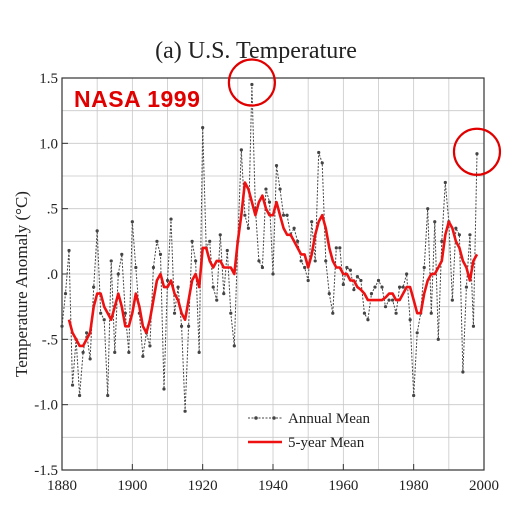  I want to click on legend-label-annual-mean: Annual Mean, so click(329, 419).